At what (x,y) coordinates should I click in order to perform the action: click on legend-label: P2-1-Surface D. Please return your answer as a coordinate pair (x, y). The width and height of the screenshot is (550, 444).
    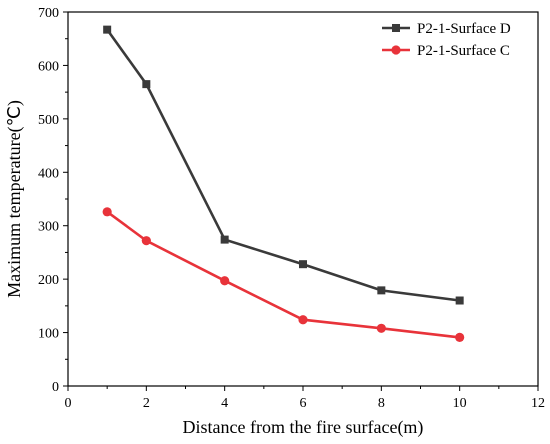
    Looking at the image, I should click on (464, 29).